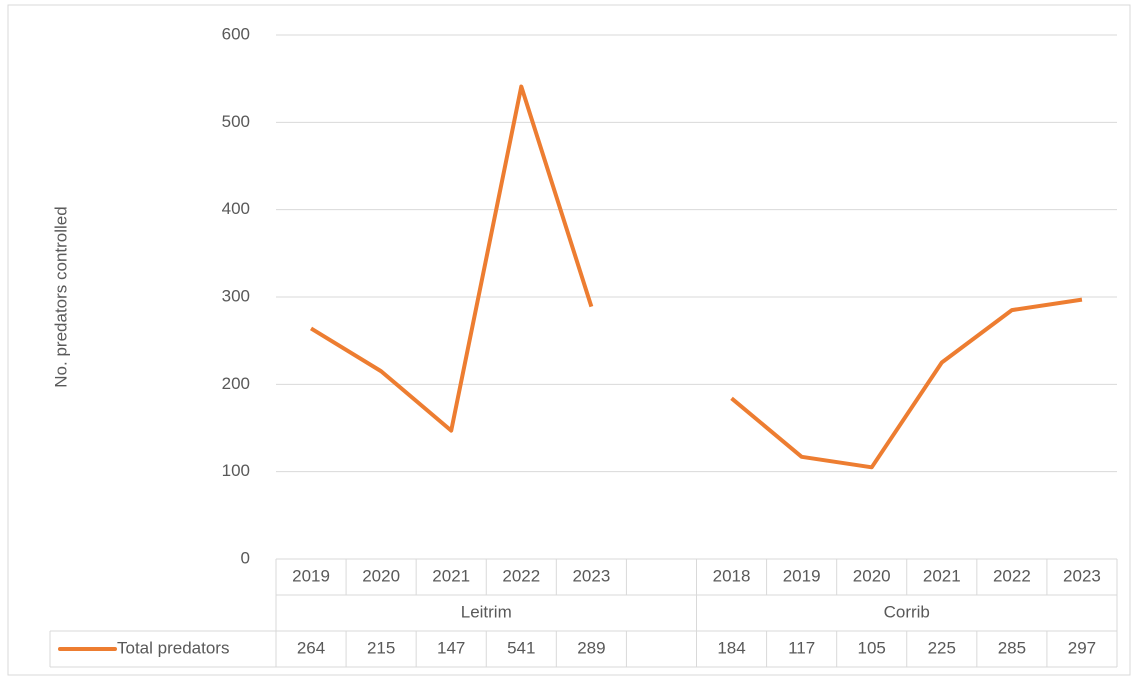 The height and width of the screenshot is (684, 1138). I want to click on table-value: 215, so click(381, 647).